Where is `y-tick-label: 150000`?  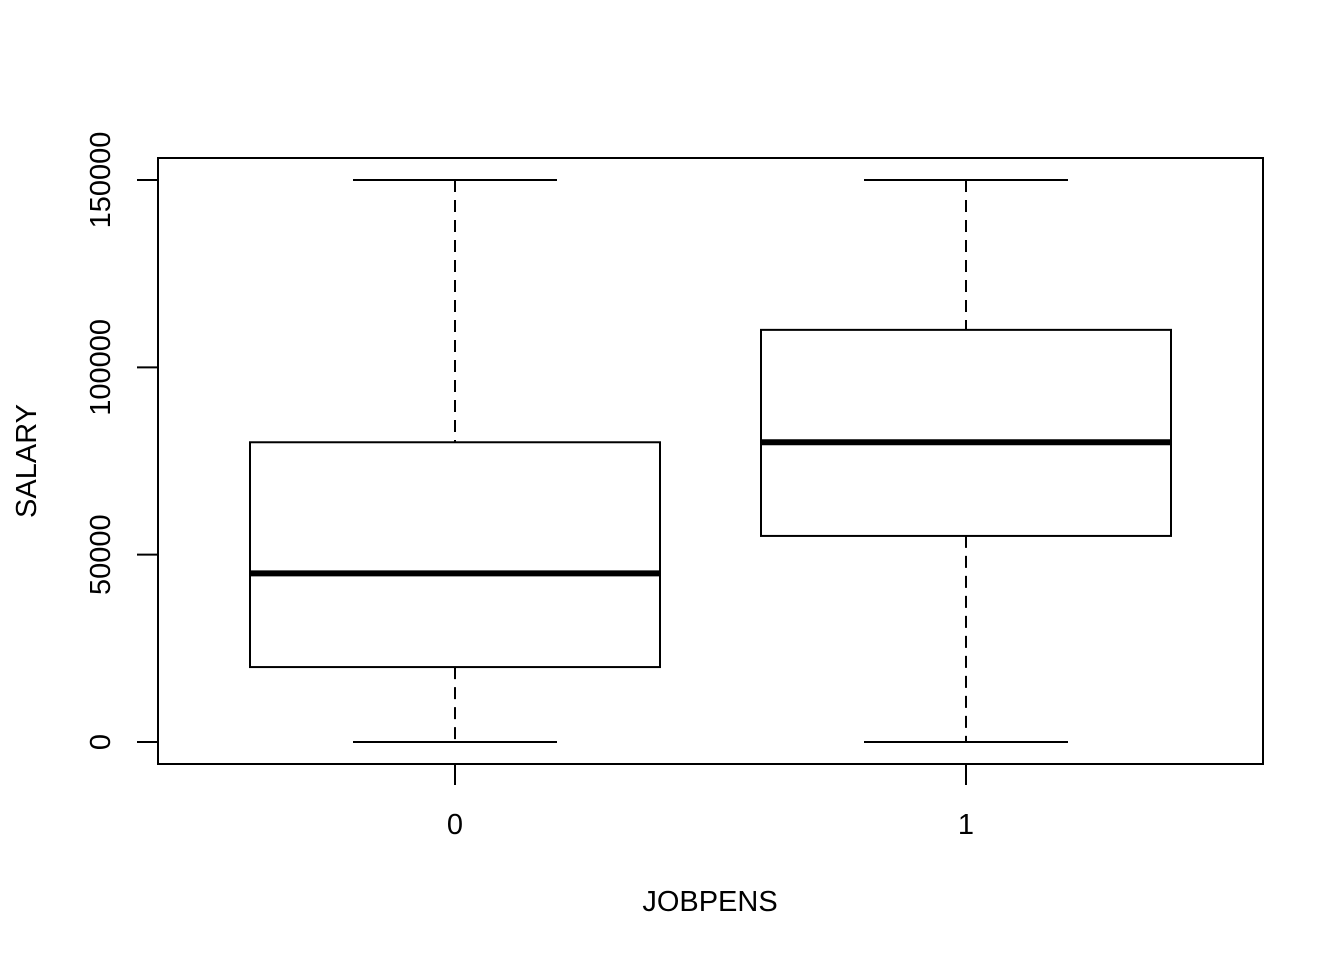 y-tick-label: 150000 is located at coordinates (101, 180).